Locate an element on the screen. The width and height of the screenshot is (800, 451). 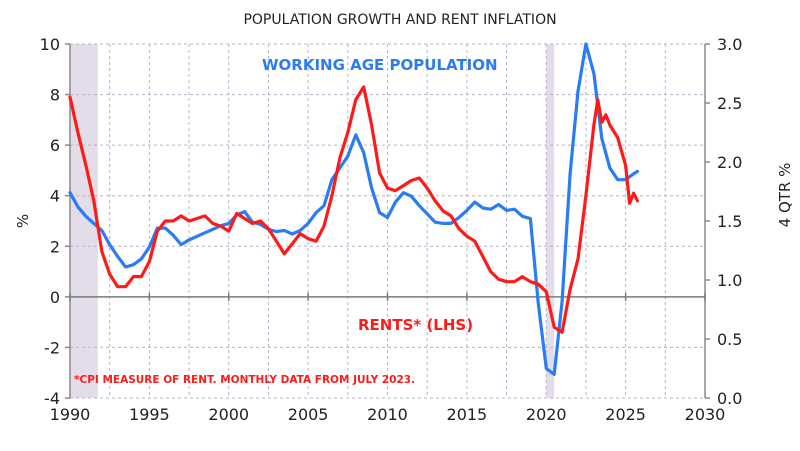
x-tick-label: 2000 is located at coordinates (228, 414).